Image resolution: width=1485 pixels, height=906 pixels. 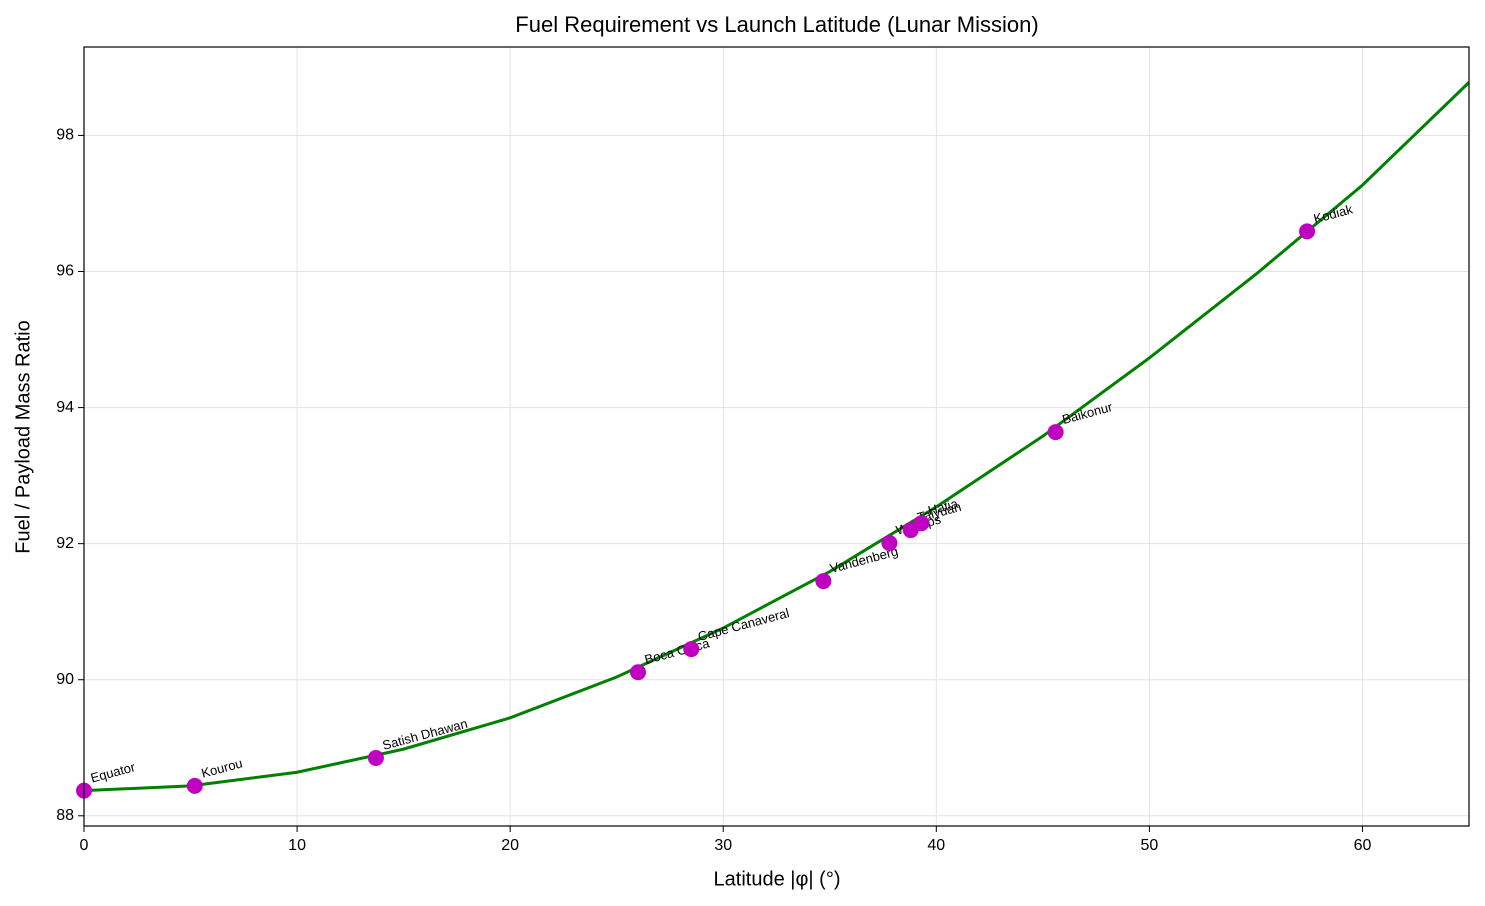 What do you see at coordinates (84, 845) in the screenshot?
I see `x-tick-label: 0` at bounding box center [84, 845].